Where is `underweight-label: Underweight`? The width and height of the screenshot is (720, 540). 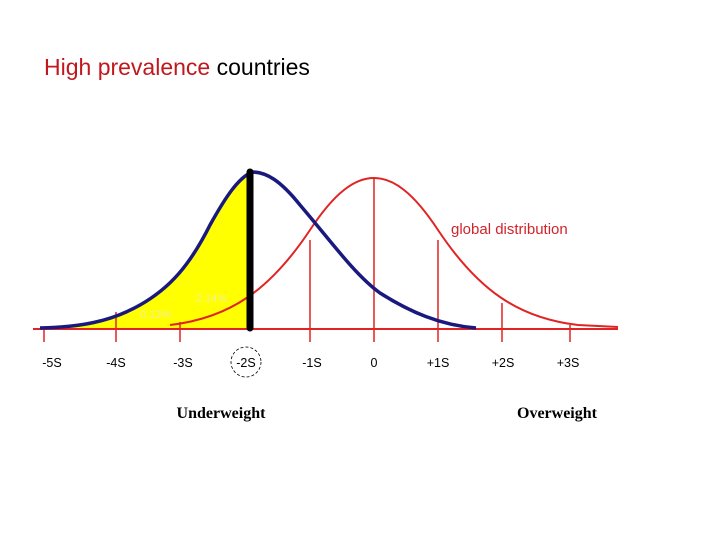
underweight-label: Underweight is located at coordinates (222, 413).